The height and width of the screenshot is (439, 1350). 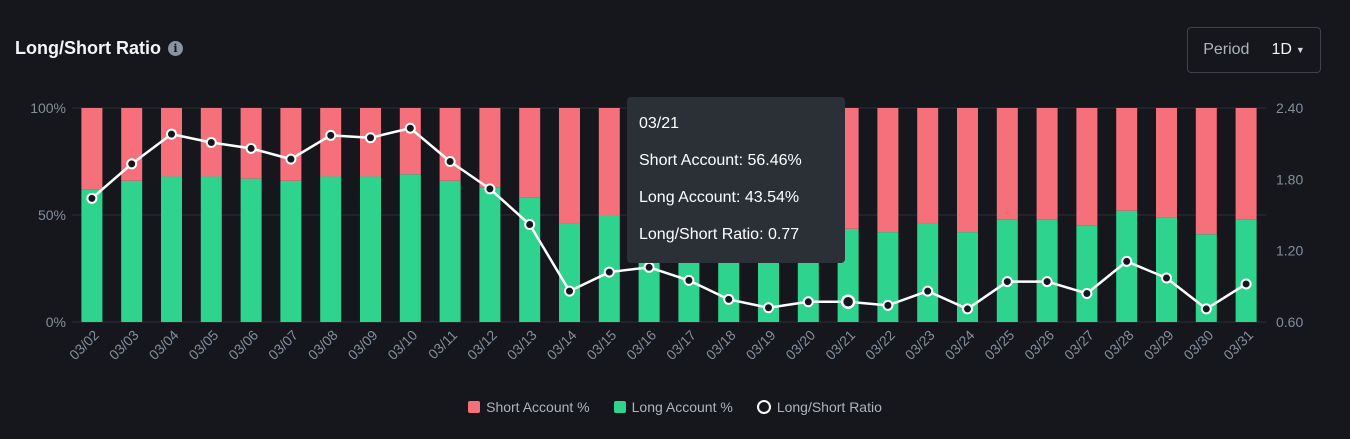 I want to click on short-swatch, so click(x=474, y=407).